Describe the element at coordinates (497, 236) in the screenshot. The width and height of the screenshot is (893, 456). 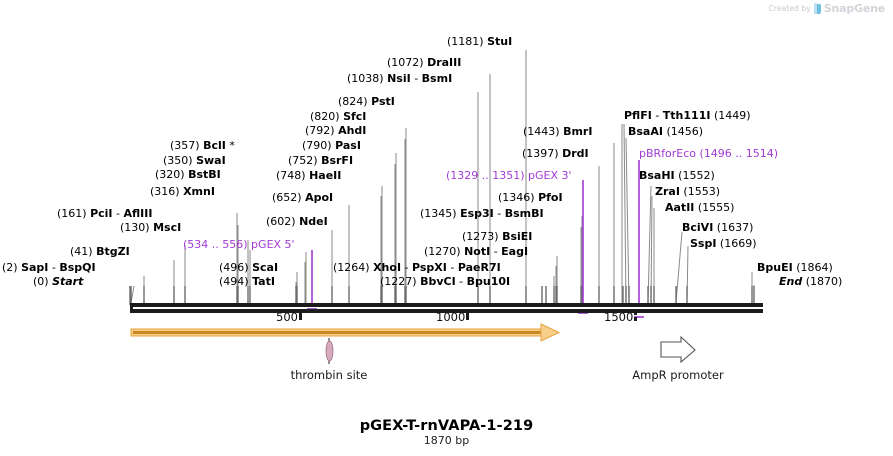
I see `site-label-bsiei: (1273) BsiEI` at that location.